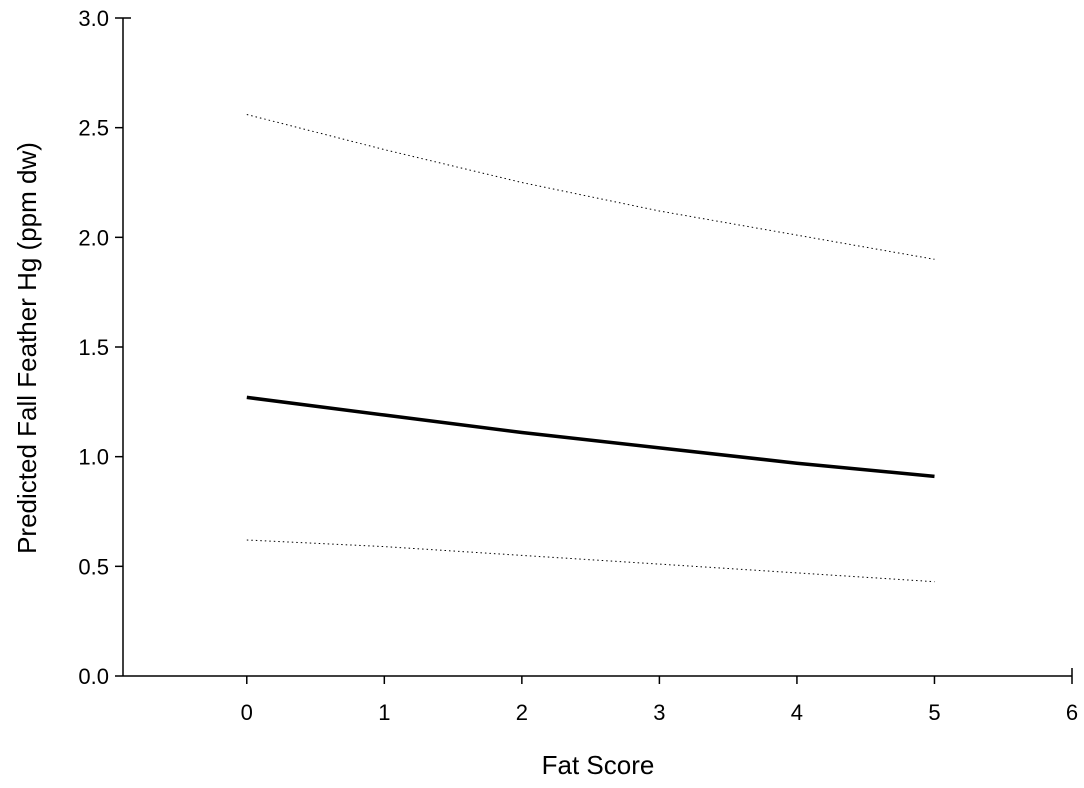  I want to click on y-tick-label: 0.5, so click(93, 566).